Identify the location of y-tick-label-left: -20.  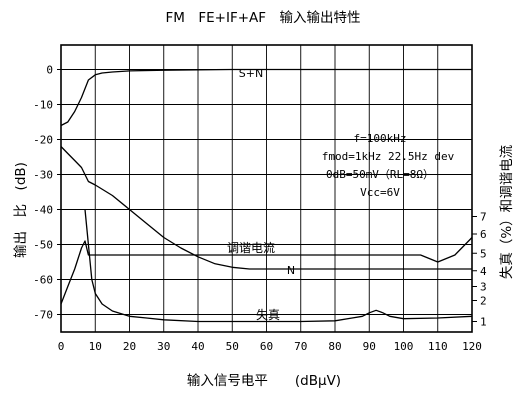
(43, 140).